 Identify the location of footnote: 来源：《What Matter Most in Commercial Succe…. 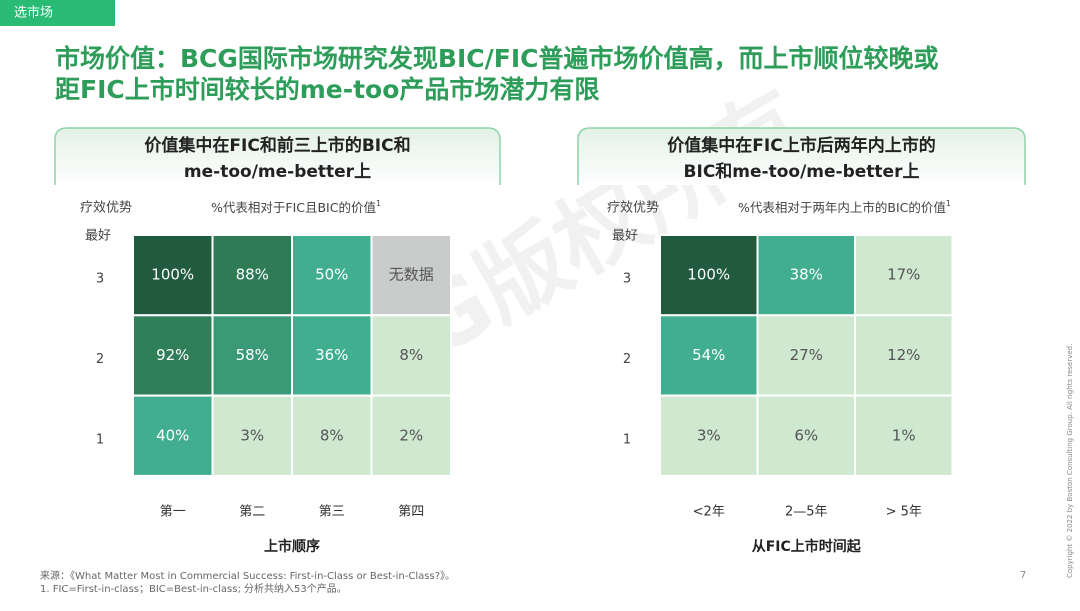
(247, 575).